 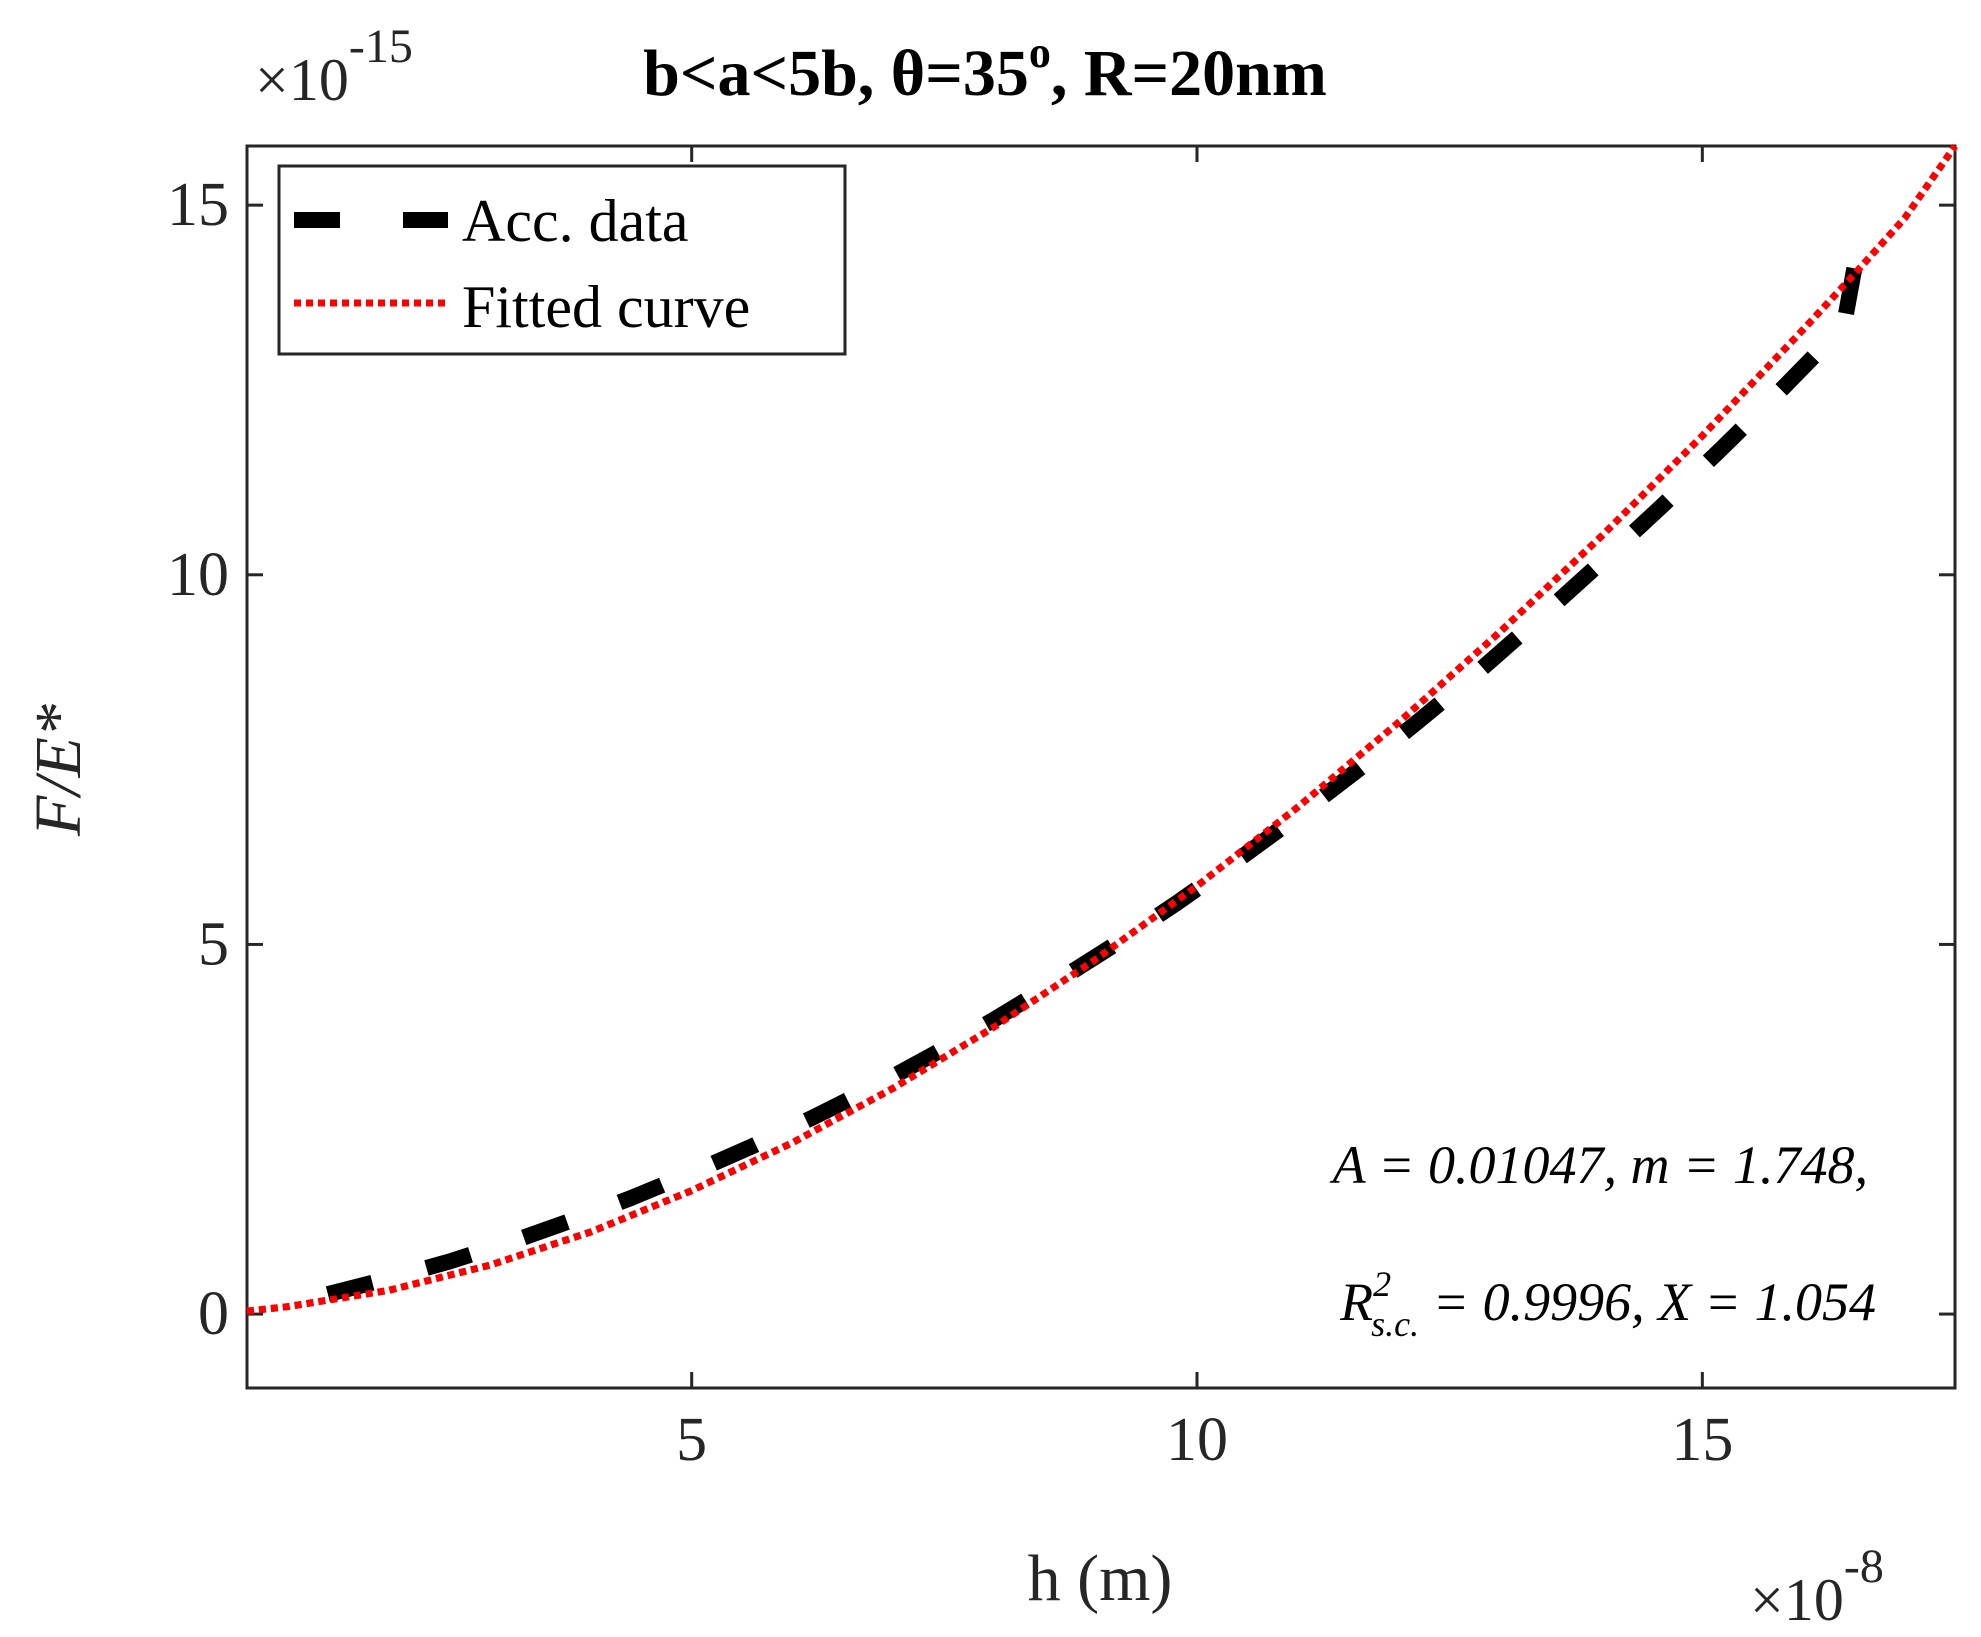 I want to click on legend-box, so click(x=562, y=260).